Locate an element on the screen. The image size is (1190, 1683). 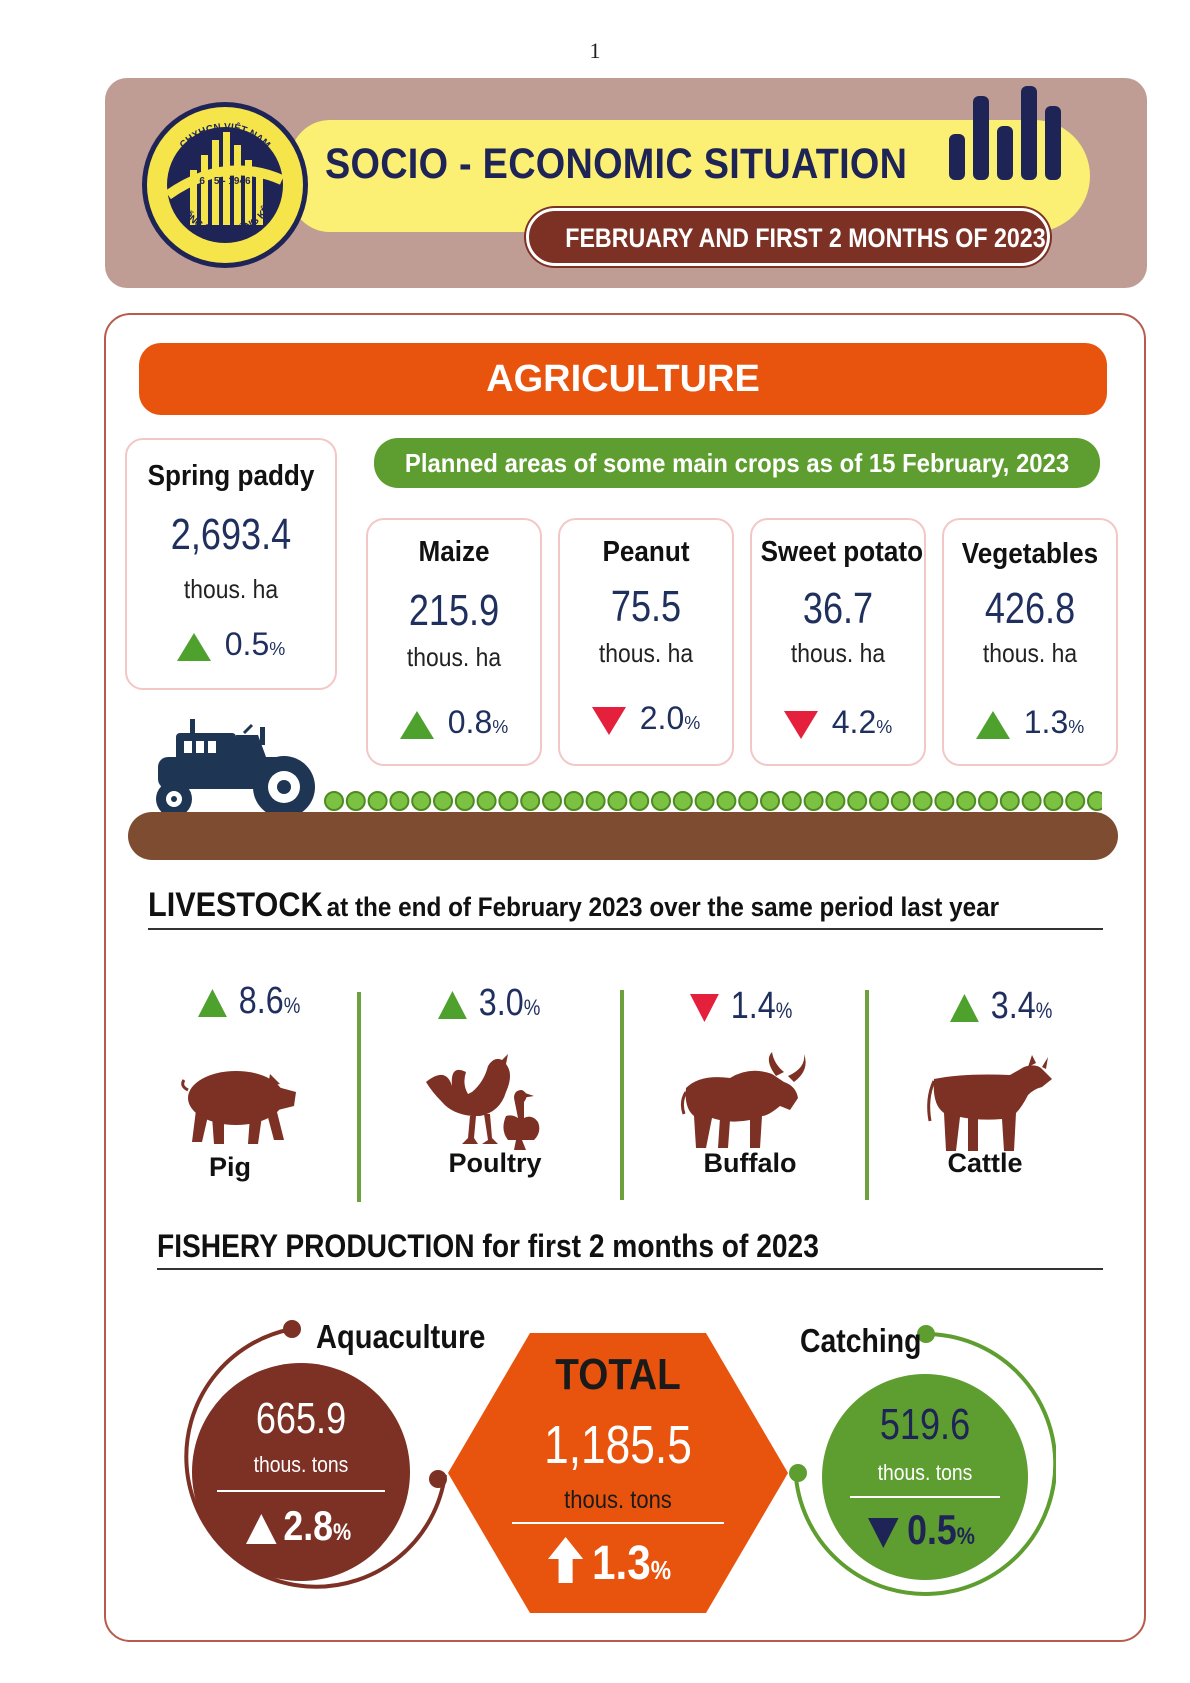
soil-strip is located at coordinates (623, 836).